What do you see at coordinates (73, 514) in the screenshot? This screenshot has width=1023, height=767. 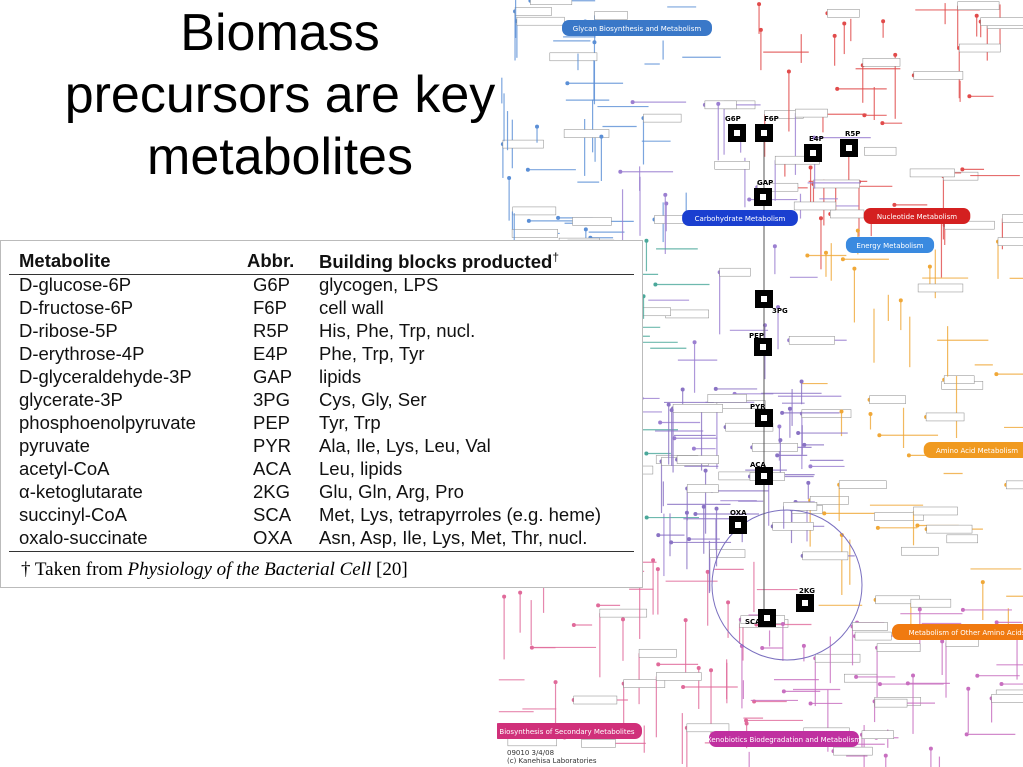 I see `metabolite: succinyl-CoA` at bounding box center [73, 514].